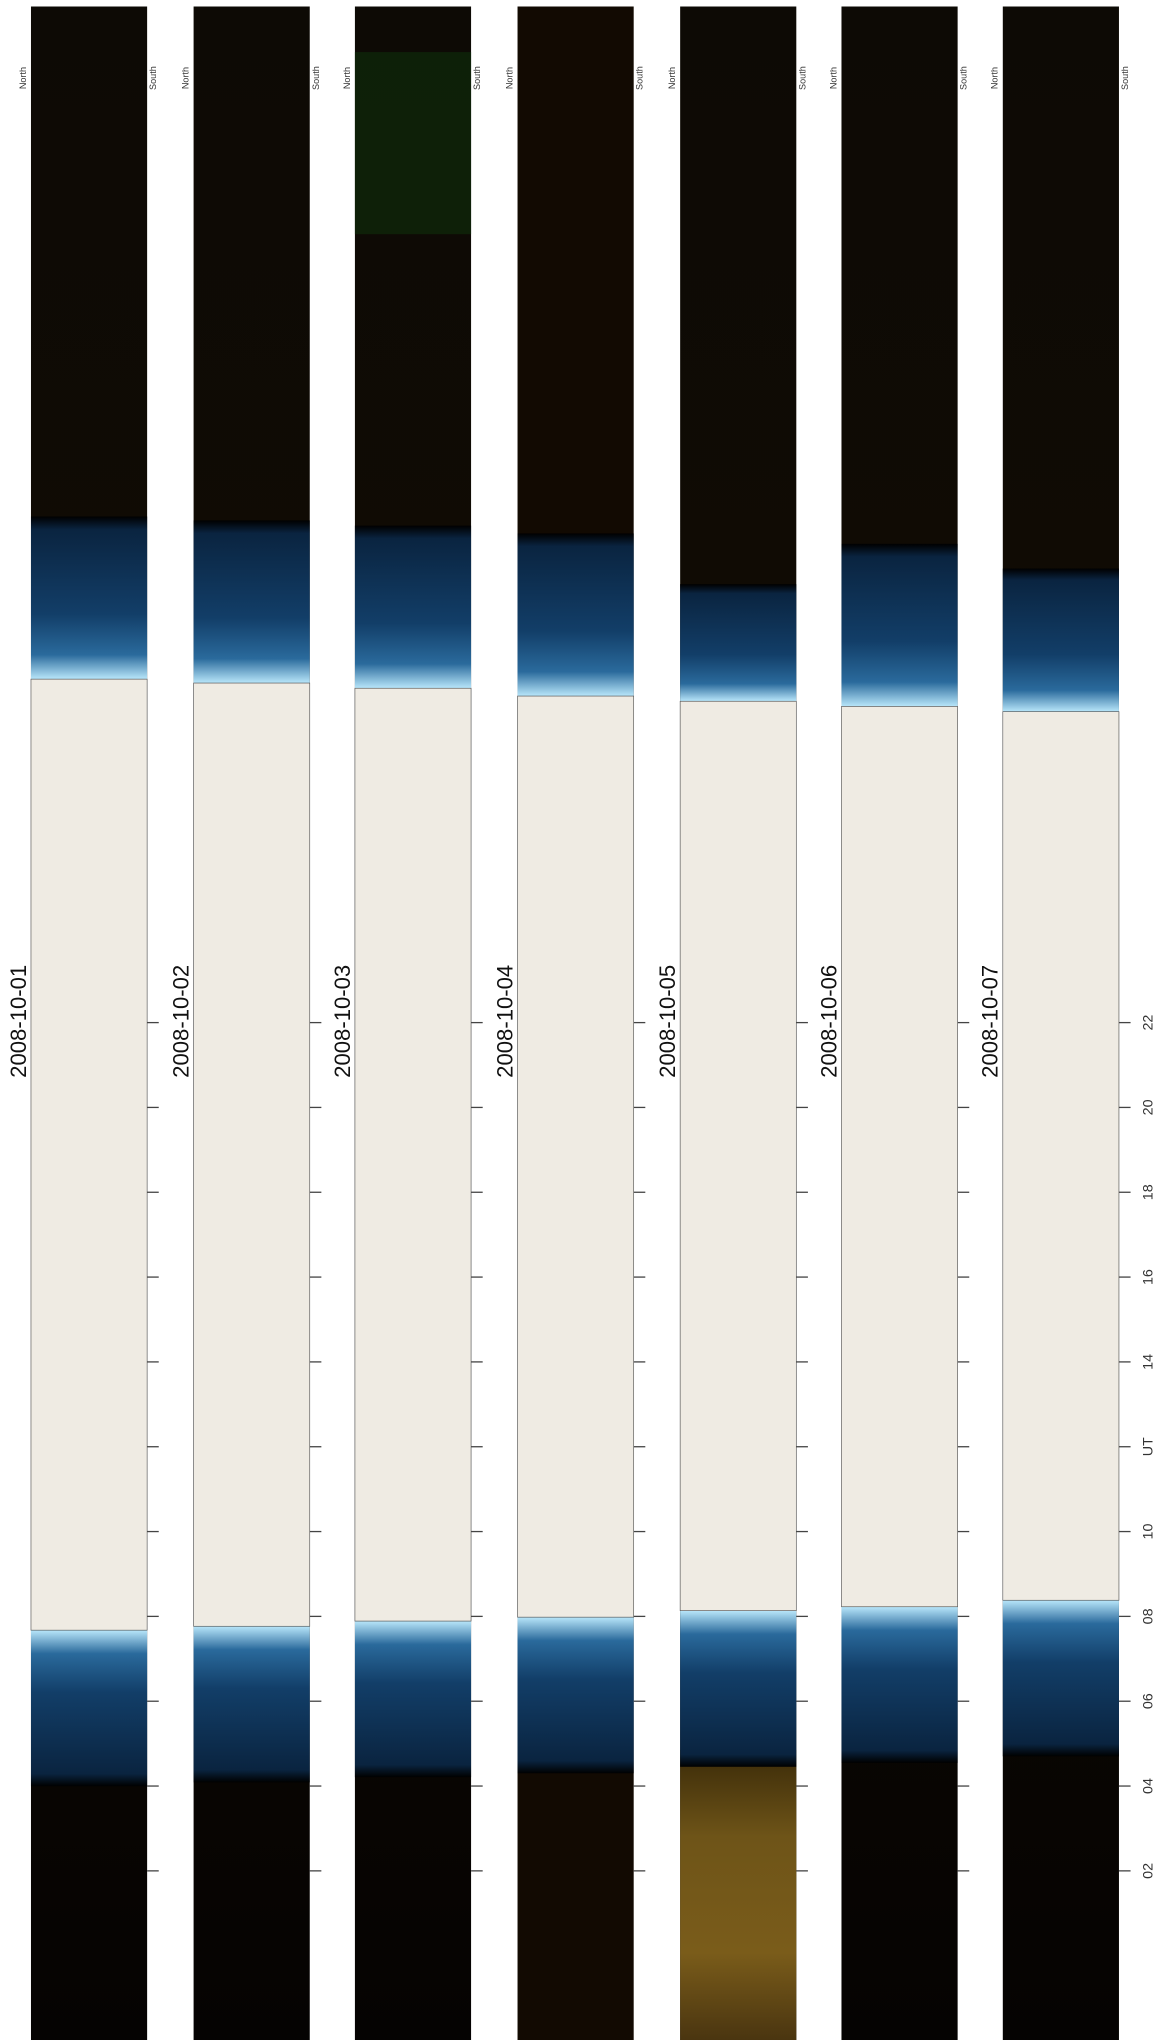 This screenshot has width=1168, height=2040. Describe the element at coordinates (1149, 1701) in the screenshot. I see `tick-label: 06` at that location.